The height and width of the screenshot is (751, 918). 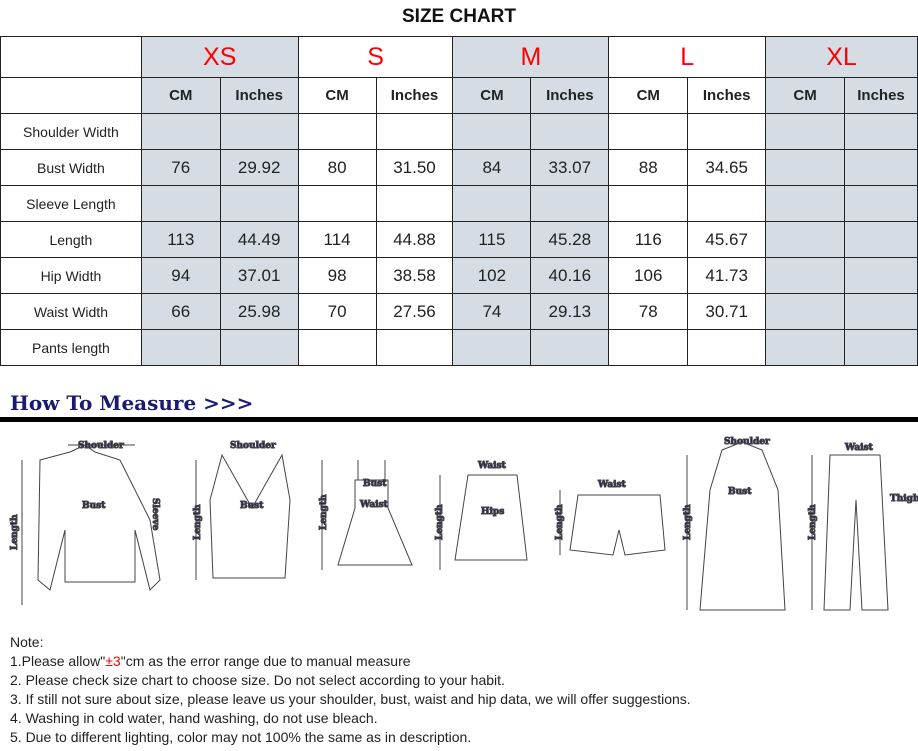 I want to click on sleeve-label: Sleeve, so click(x=155, y=514).